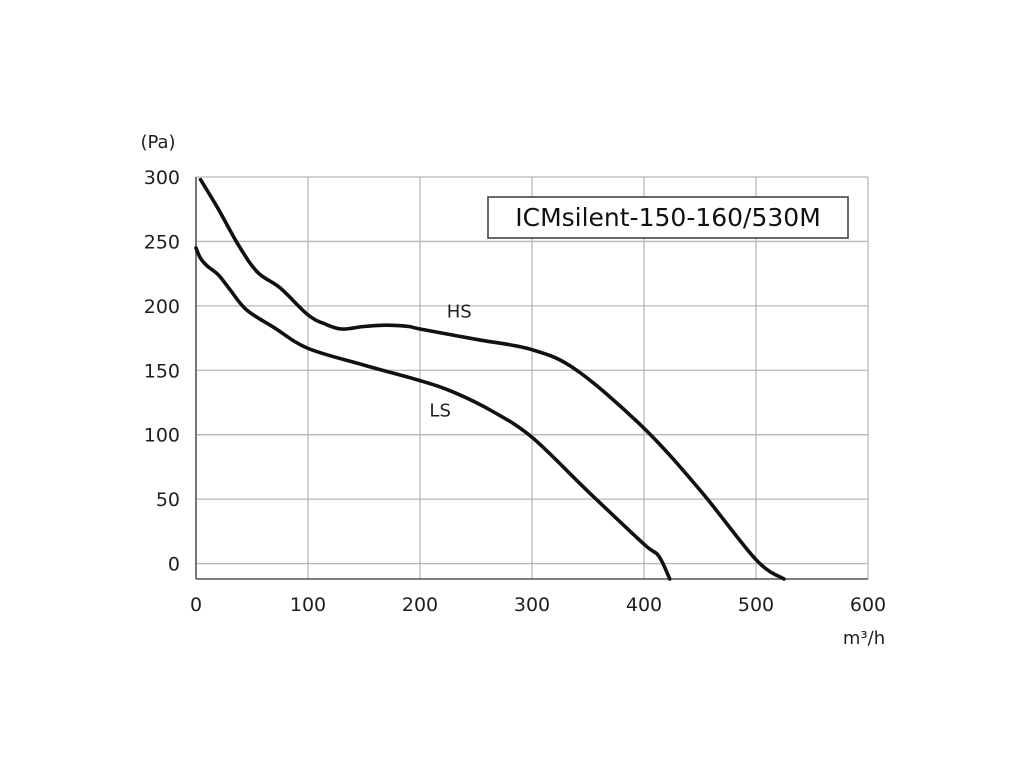 The width and height of the screenshot is (1024, 772). I want to click on y-tick-label: 50, so click(168, 500).